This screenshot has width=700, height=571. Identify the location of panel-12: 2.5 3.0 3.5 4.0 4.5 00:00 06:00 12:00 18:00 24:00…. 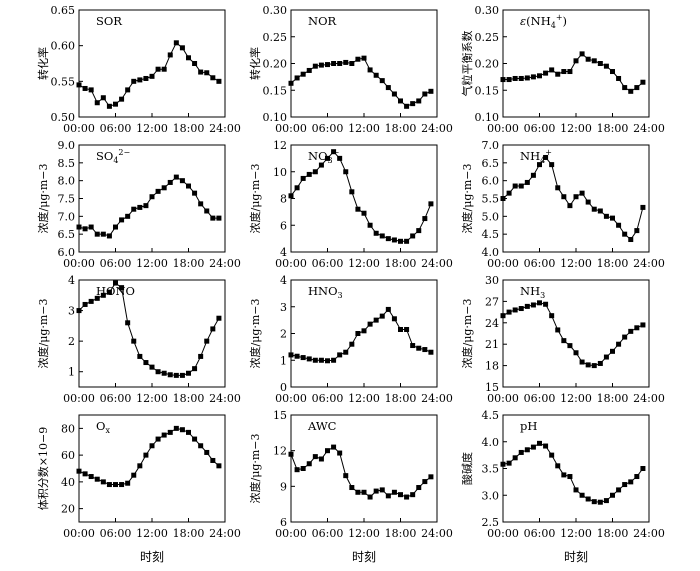
(562, 474).